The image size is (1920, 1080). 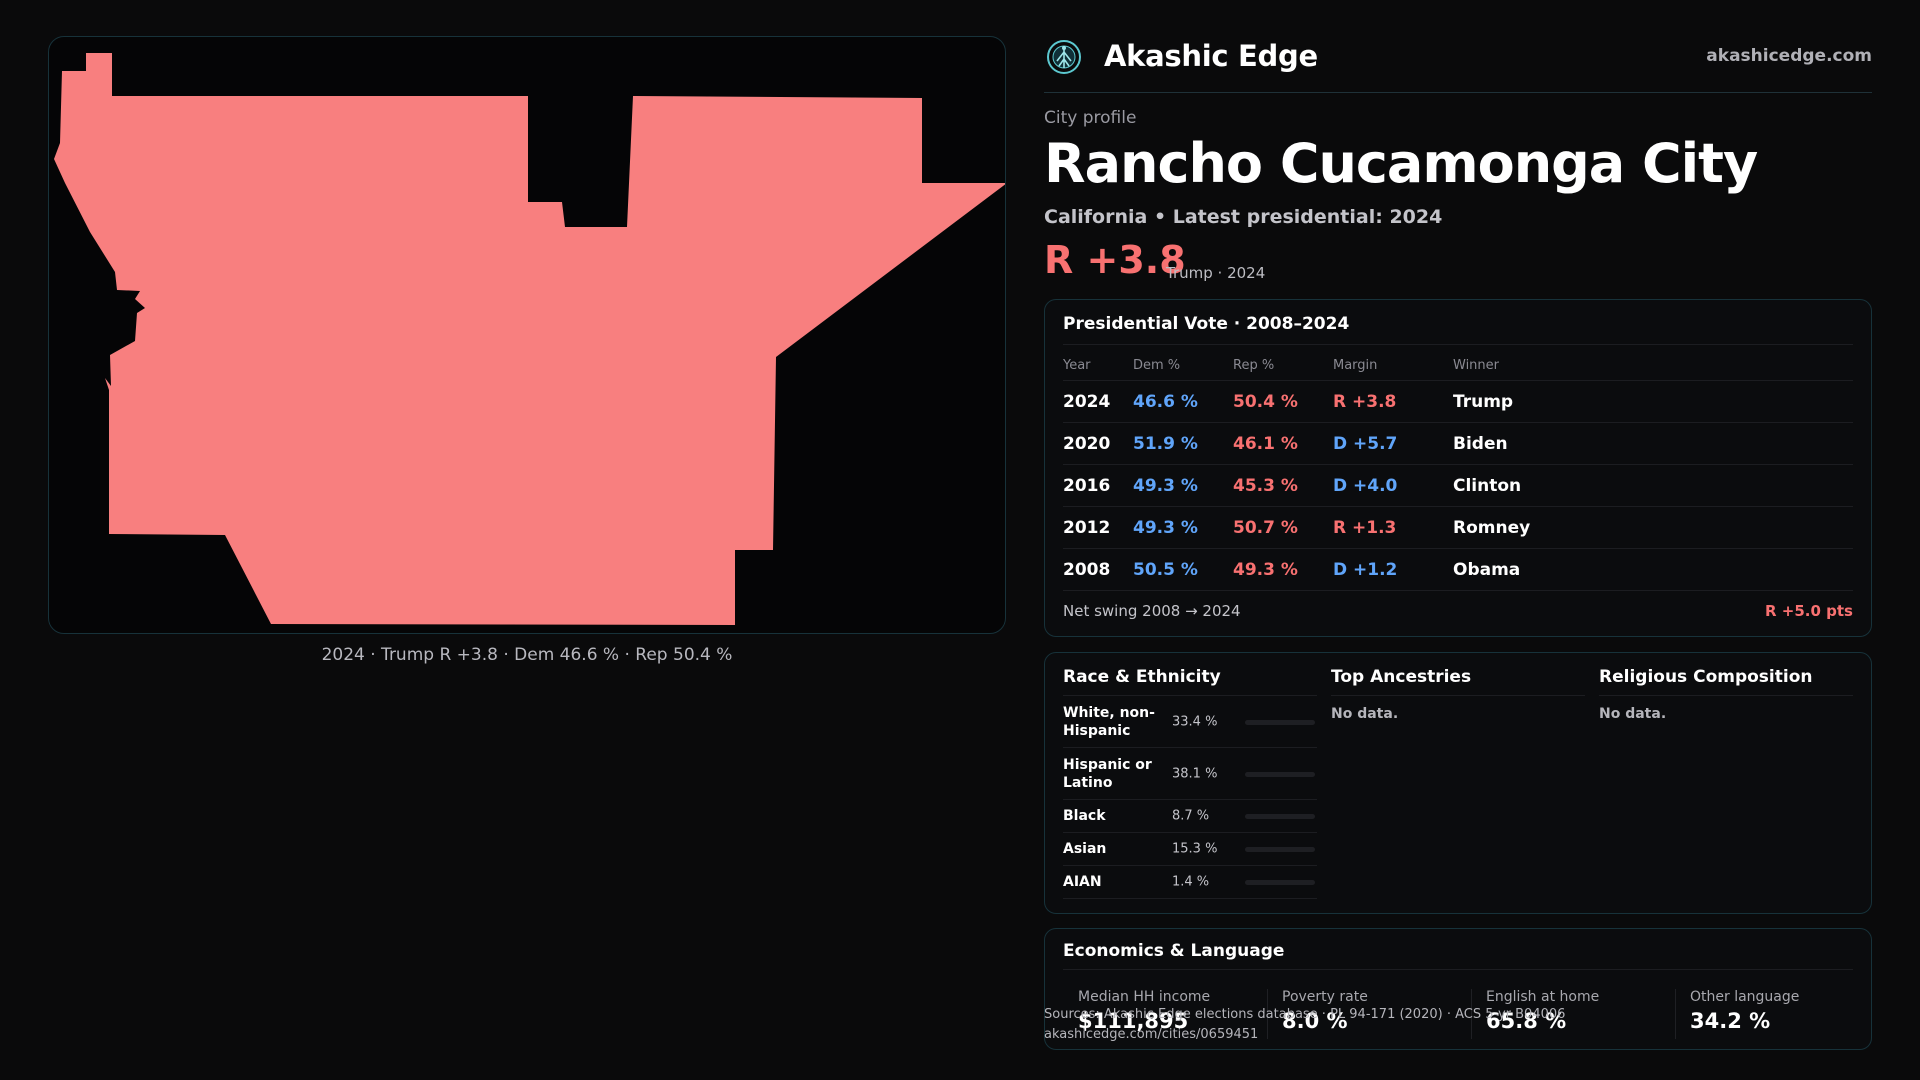 I want to click on rep-cell: 49.3 %, so click(x=1283, y=569).